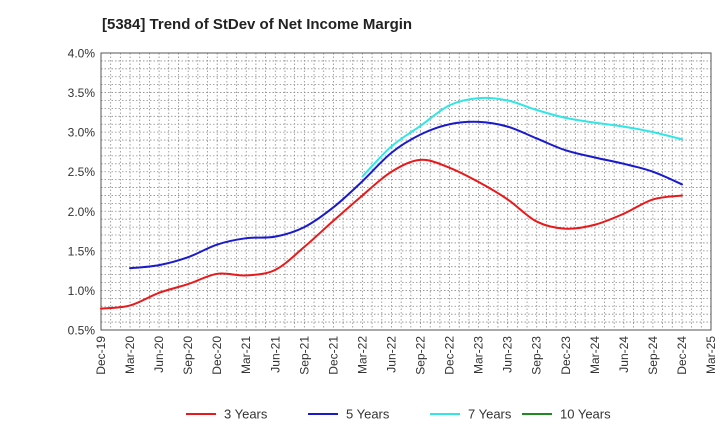  Describe the element at coordinates (537, 355) in the screenshot. I see `x-tick-label: Sep-23` at that location.